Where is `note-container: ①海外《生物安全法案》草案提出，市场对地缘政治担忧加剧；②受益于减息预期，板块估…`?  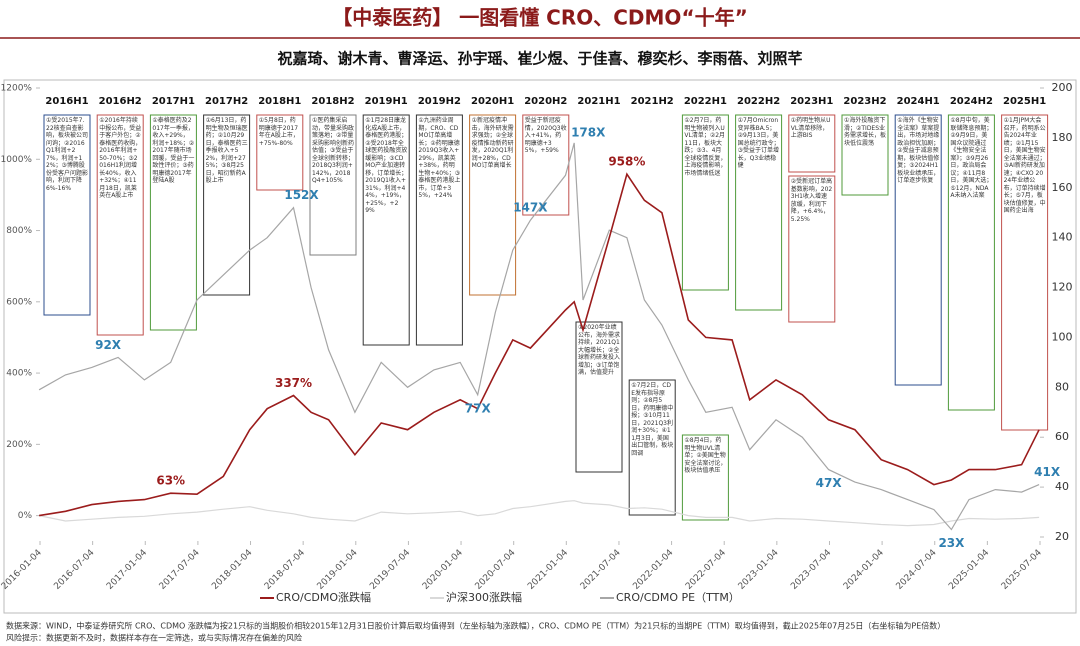 note-container: ①海外《生物安全法案》草案提出，市场对地缘政治担忧加剧；②受益于减息预期，板块估… is located at coordinates (918, 150).